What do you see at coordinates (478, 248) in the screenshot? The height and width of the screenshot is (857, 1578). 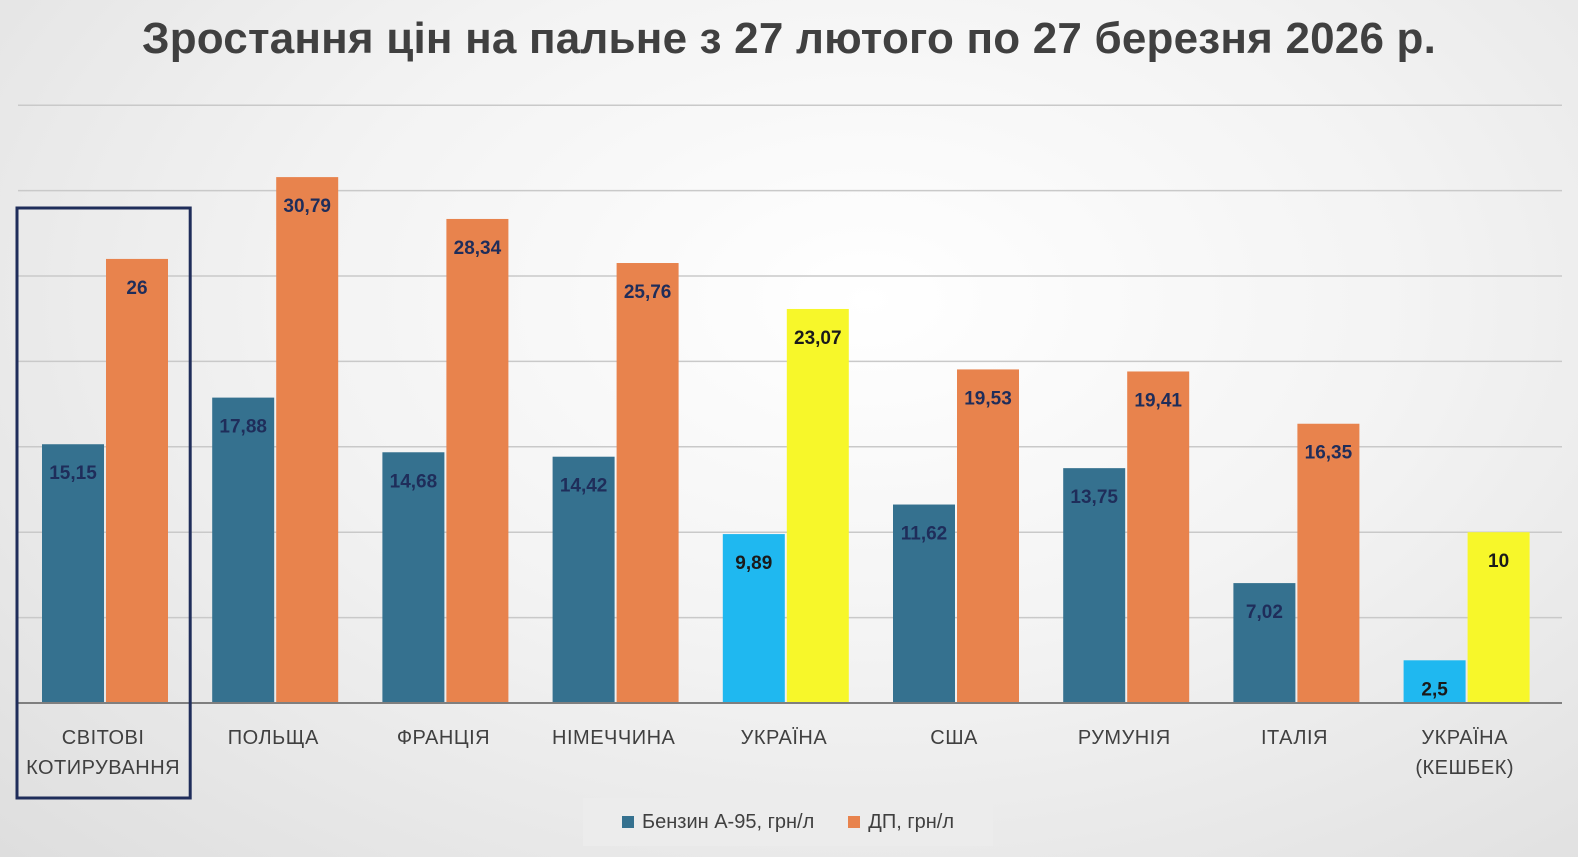 I see `data-label: 28,34` at bounding box center [478, 248].